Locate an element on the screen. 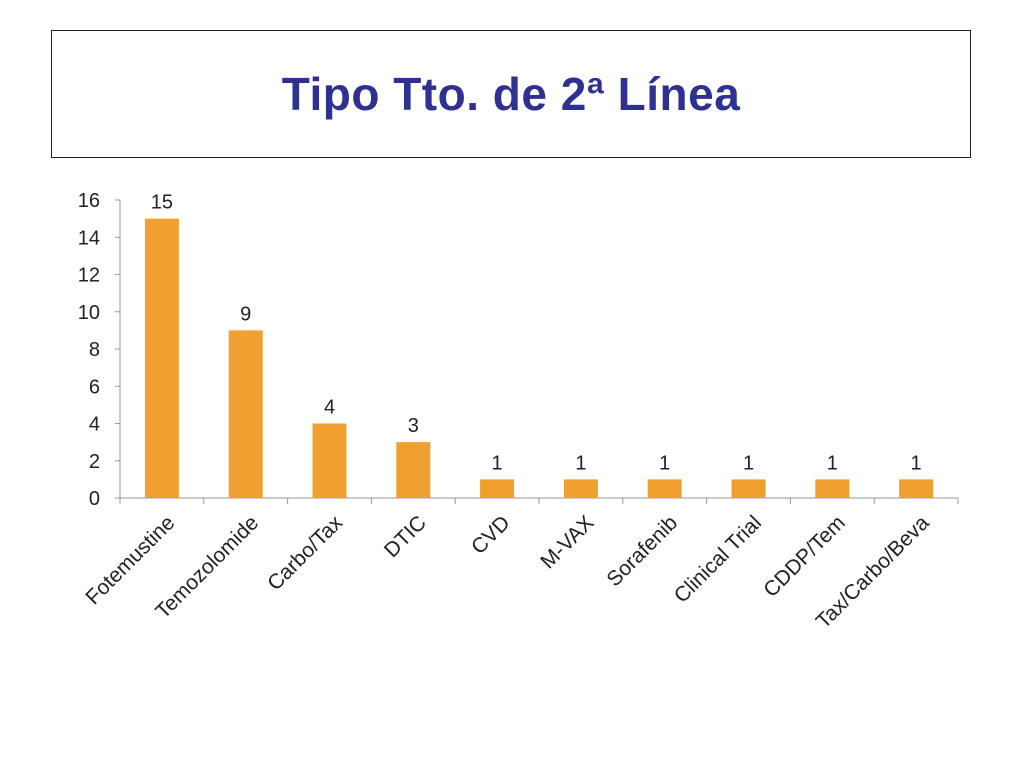 This screenshot has width=1024, height=768. data-label: 3 is located at coordinates (413, 426).